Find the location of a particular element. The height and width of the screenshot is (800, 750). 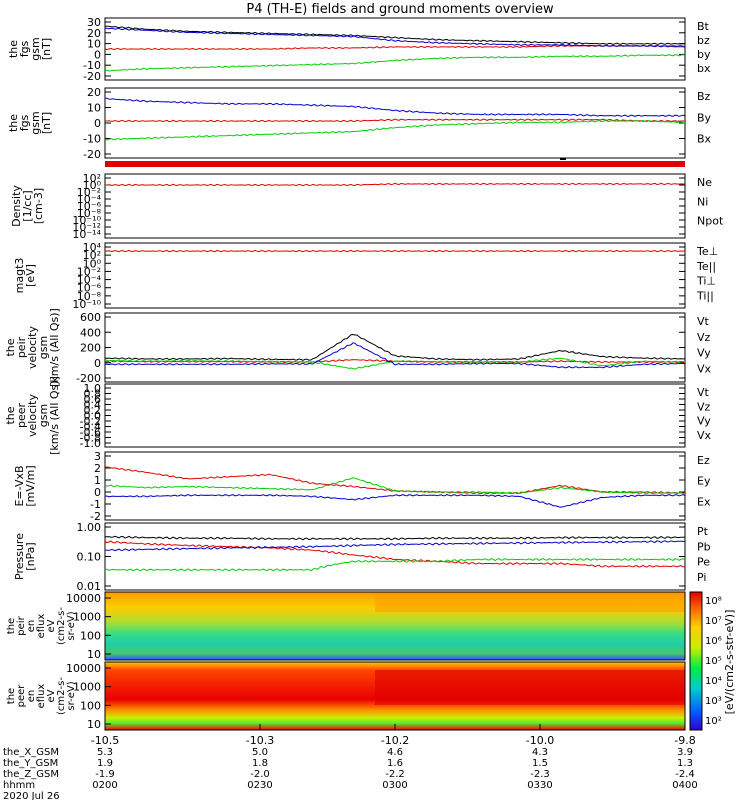

ylabel-line: [1/cc] is located at coordinates (27, 205).